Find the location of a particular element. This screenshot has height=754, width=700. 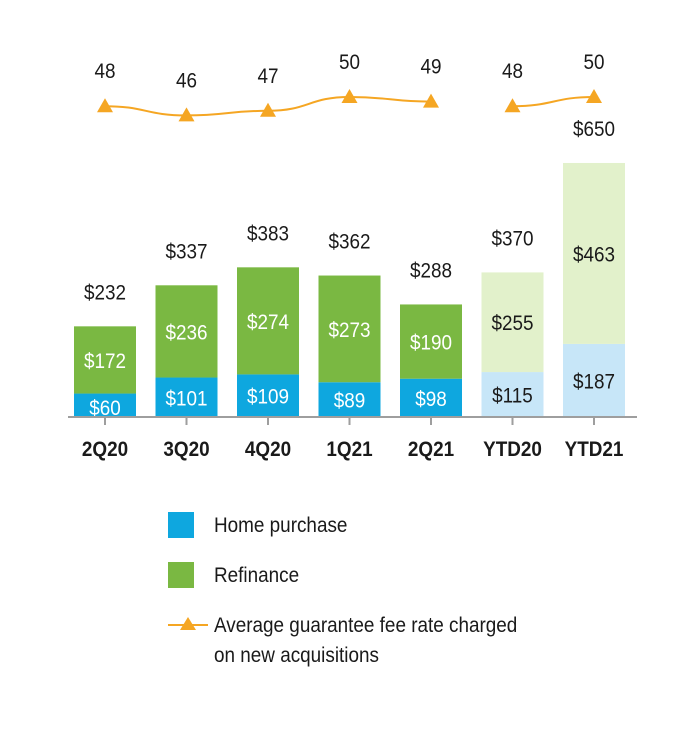

total-label-1q21: $362 is located at coordinates (349, 242).